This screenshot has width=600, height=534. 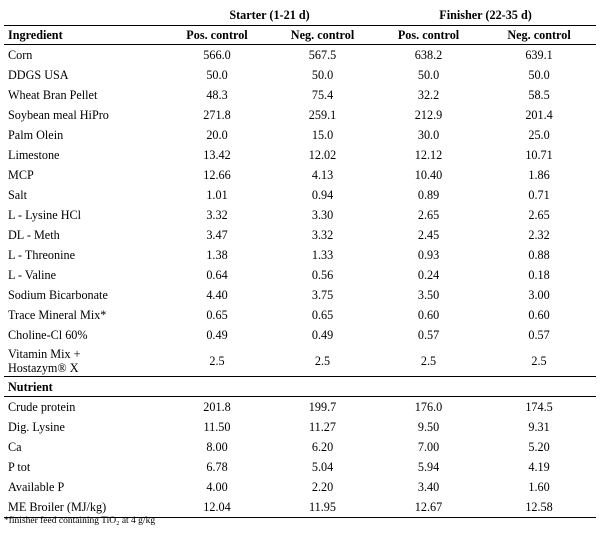 What do you see at coordinates (19, 467) in the screenshot?
I see `row-label: P tot` at bounding box center [19, 467].